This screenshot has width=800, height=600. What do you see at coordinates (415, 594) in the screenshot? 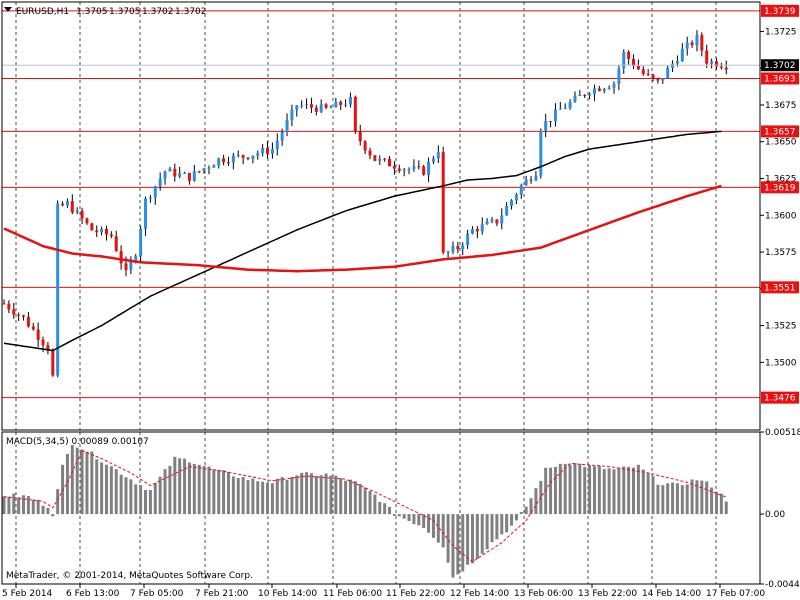
I see `time-tick-label: 11 Feb 22:00` at bounding box center [415, 594].